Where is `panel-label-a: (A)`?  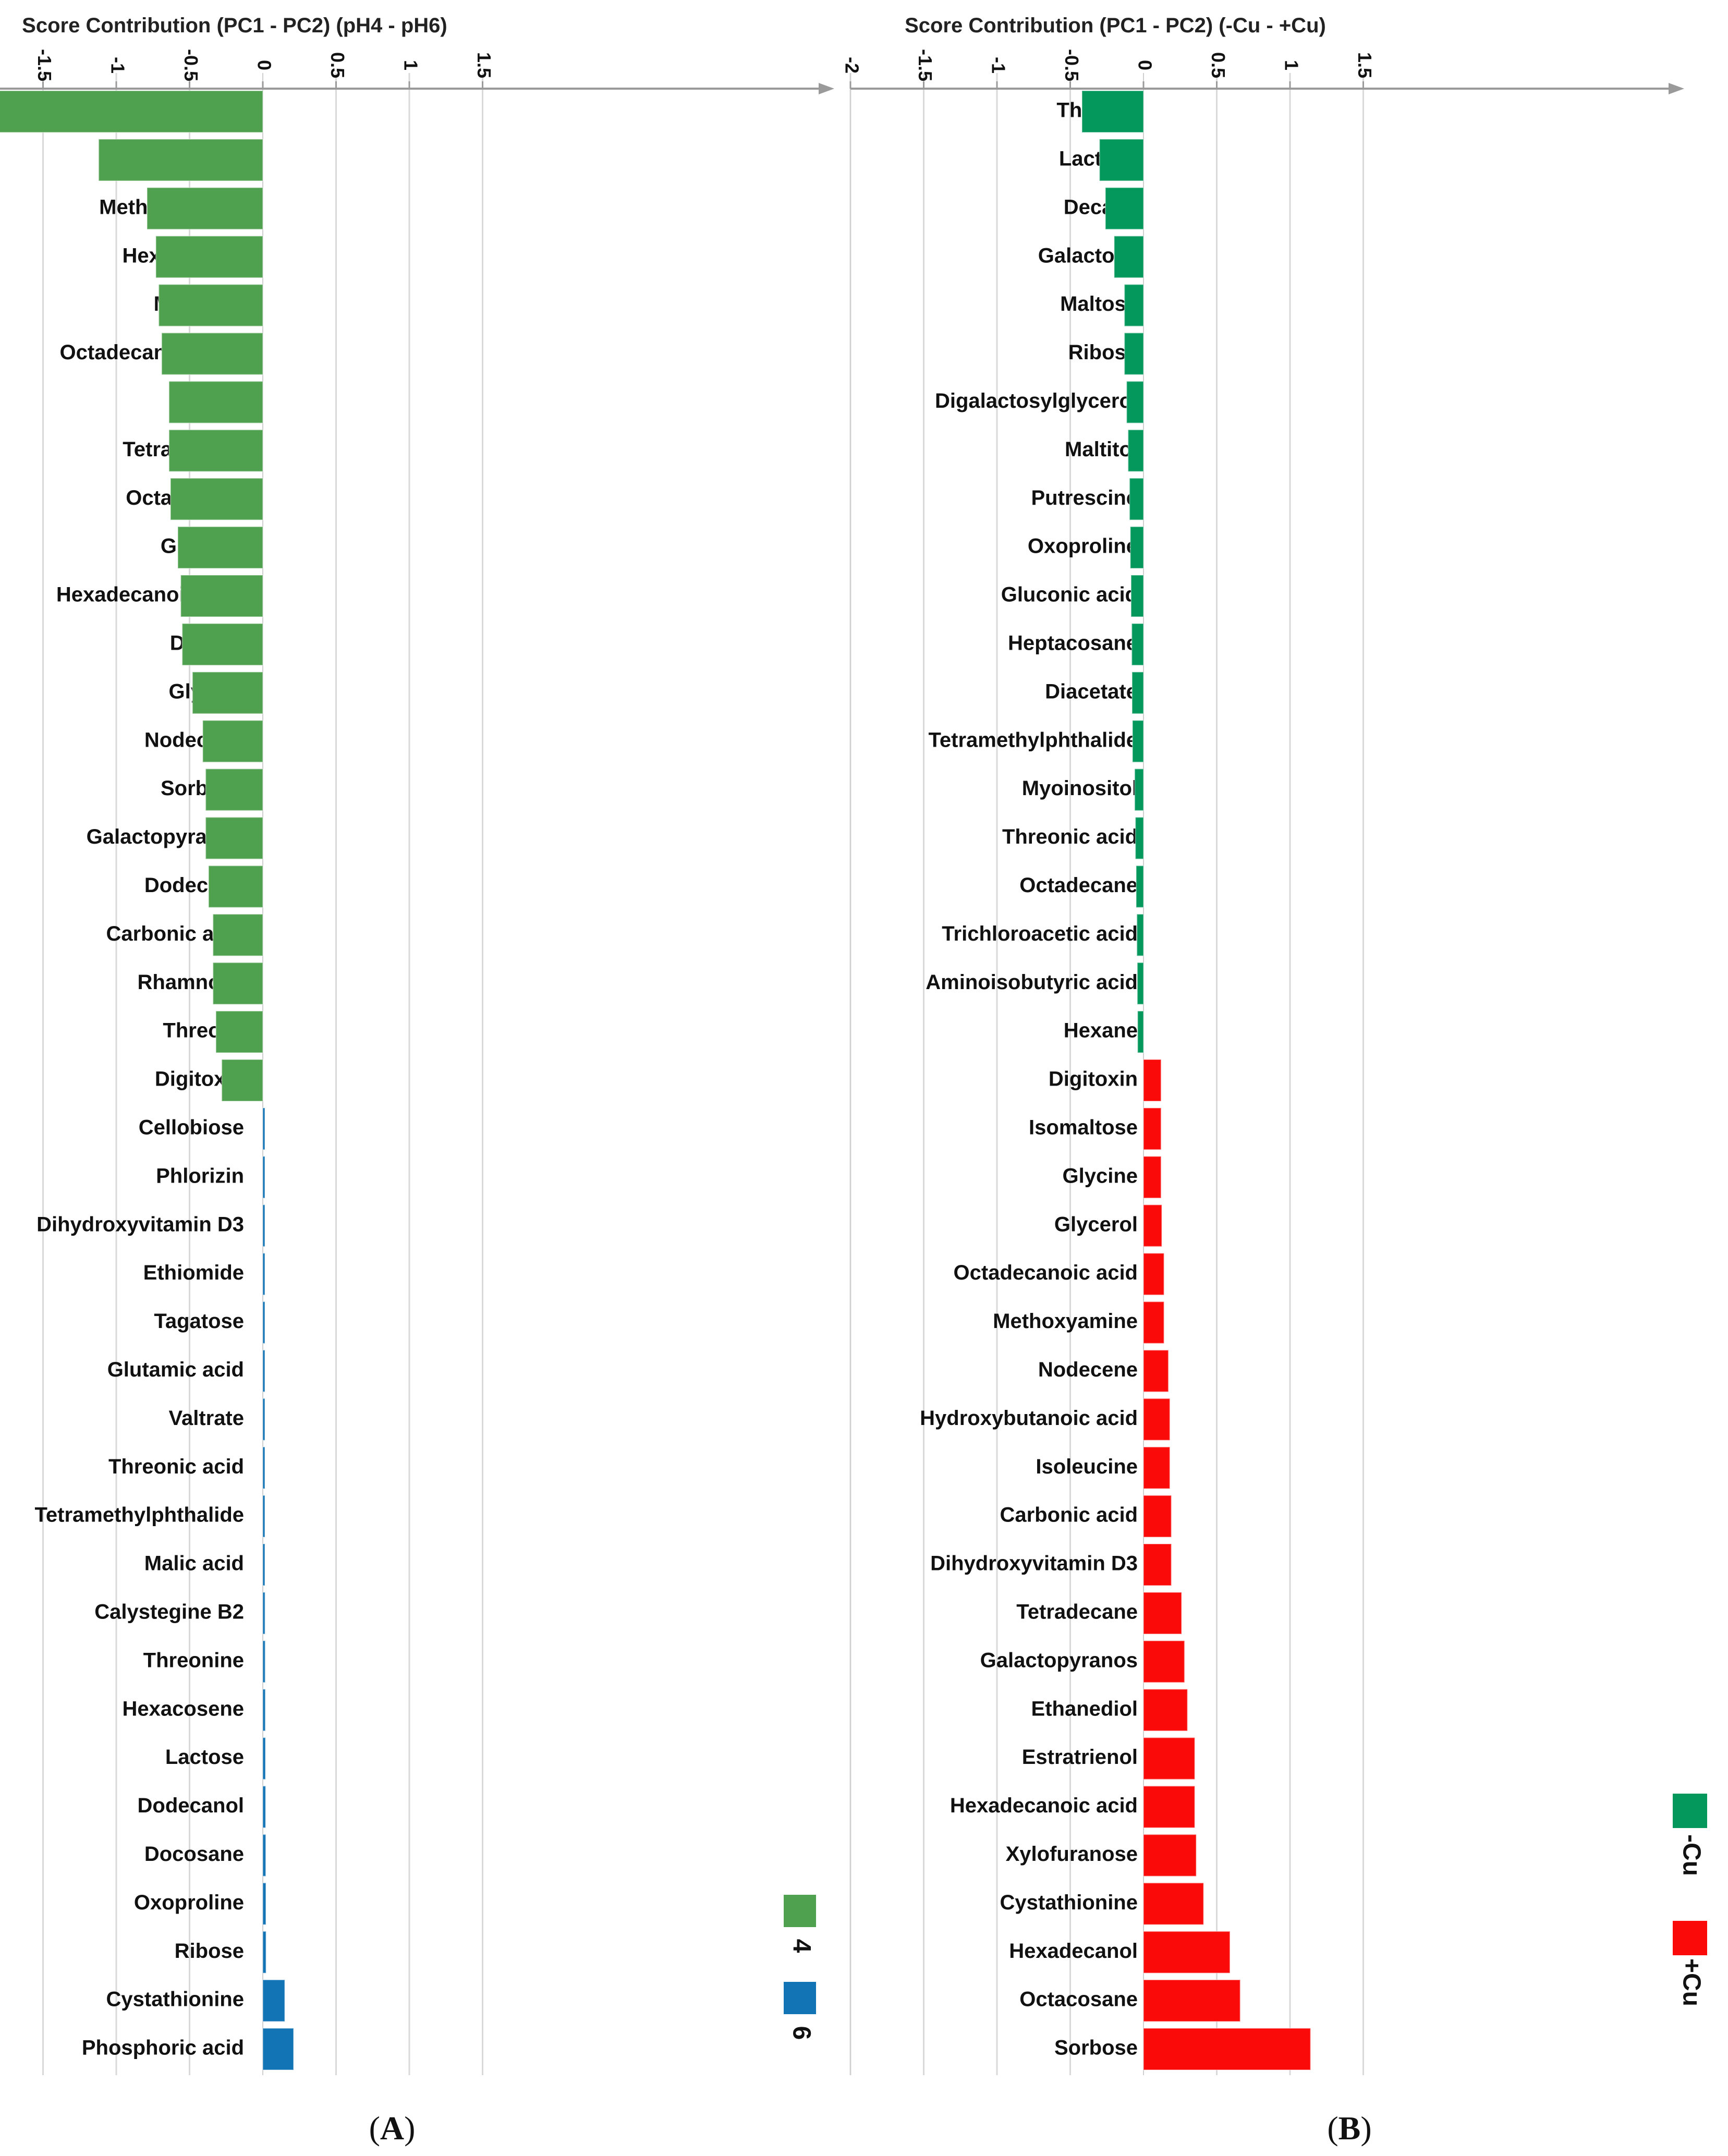
panel-label-a: (A) is located at coordinates (392, 2128).